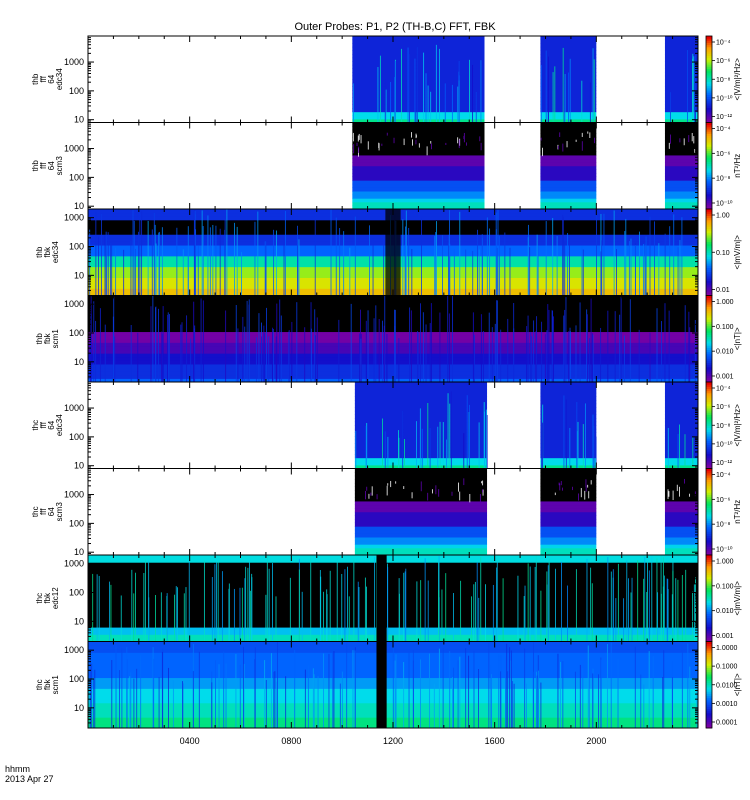 The width and height of the screenshot is (750, 800). What do you see at coordinates (725, 352) in the screenshot?
I see `colorbar-tick-label: 0.010` at bounding box center [725, 352].